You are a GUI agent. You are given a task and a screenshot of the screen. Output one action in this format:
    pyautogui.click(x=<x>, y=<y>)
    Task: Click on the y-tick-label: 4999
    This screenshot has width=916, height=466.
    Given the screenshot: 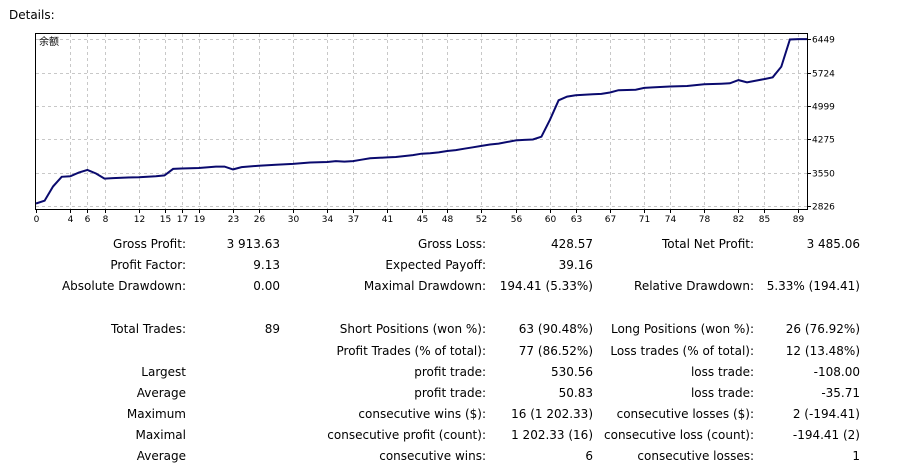 What is the action you would take?
    pyautogui.click(x=823, y=108)
    